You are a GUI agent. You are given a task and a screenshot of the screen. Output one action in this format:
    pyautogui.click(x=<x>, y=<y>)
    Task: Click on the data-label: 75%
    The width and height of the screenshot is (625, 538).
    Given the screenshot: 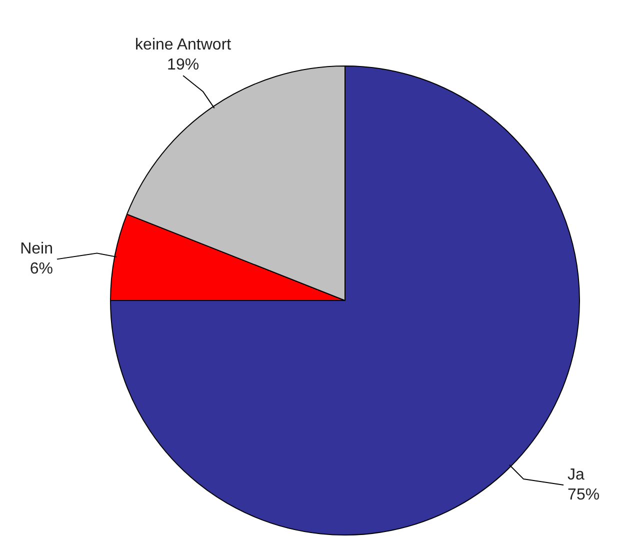 What is the action you would take?
    pyautogui.click(x=584, y=495)
    